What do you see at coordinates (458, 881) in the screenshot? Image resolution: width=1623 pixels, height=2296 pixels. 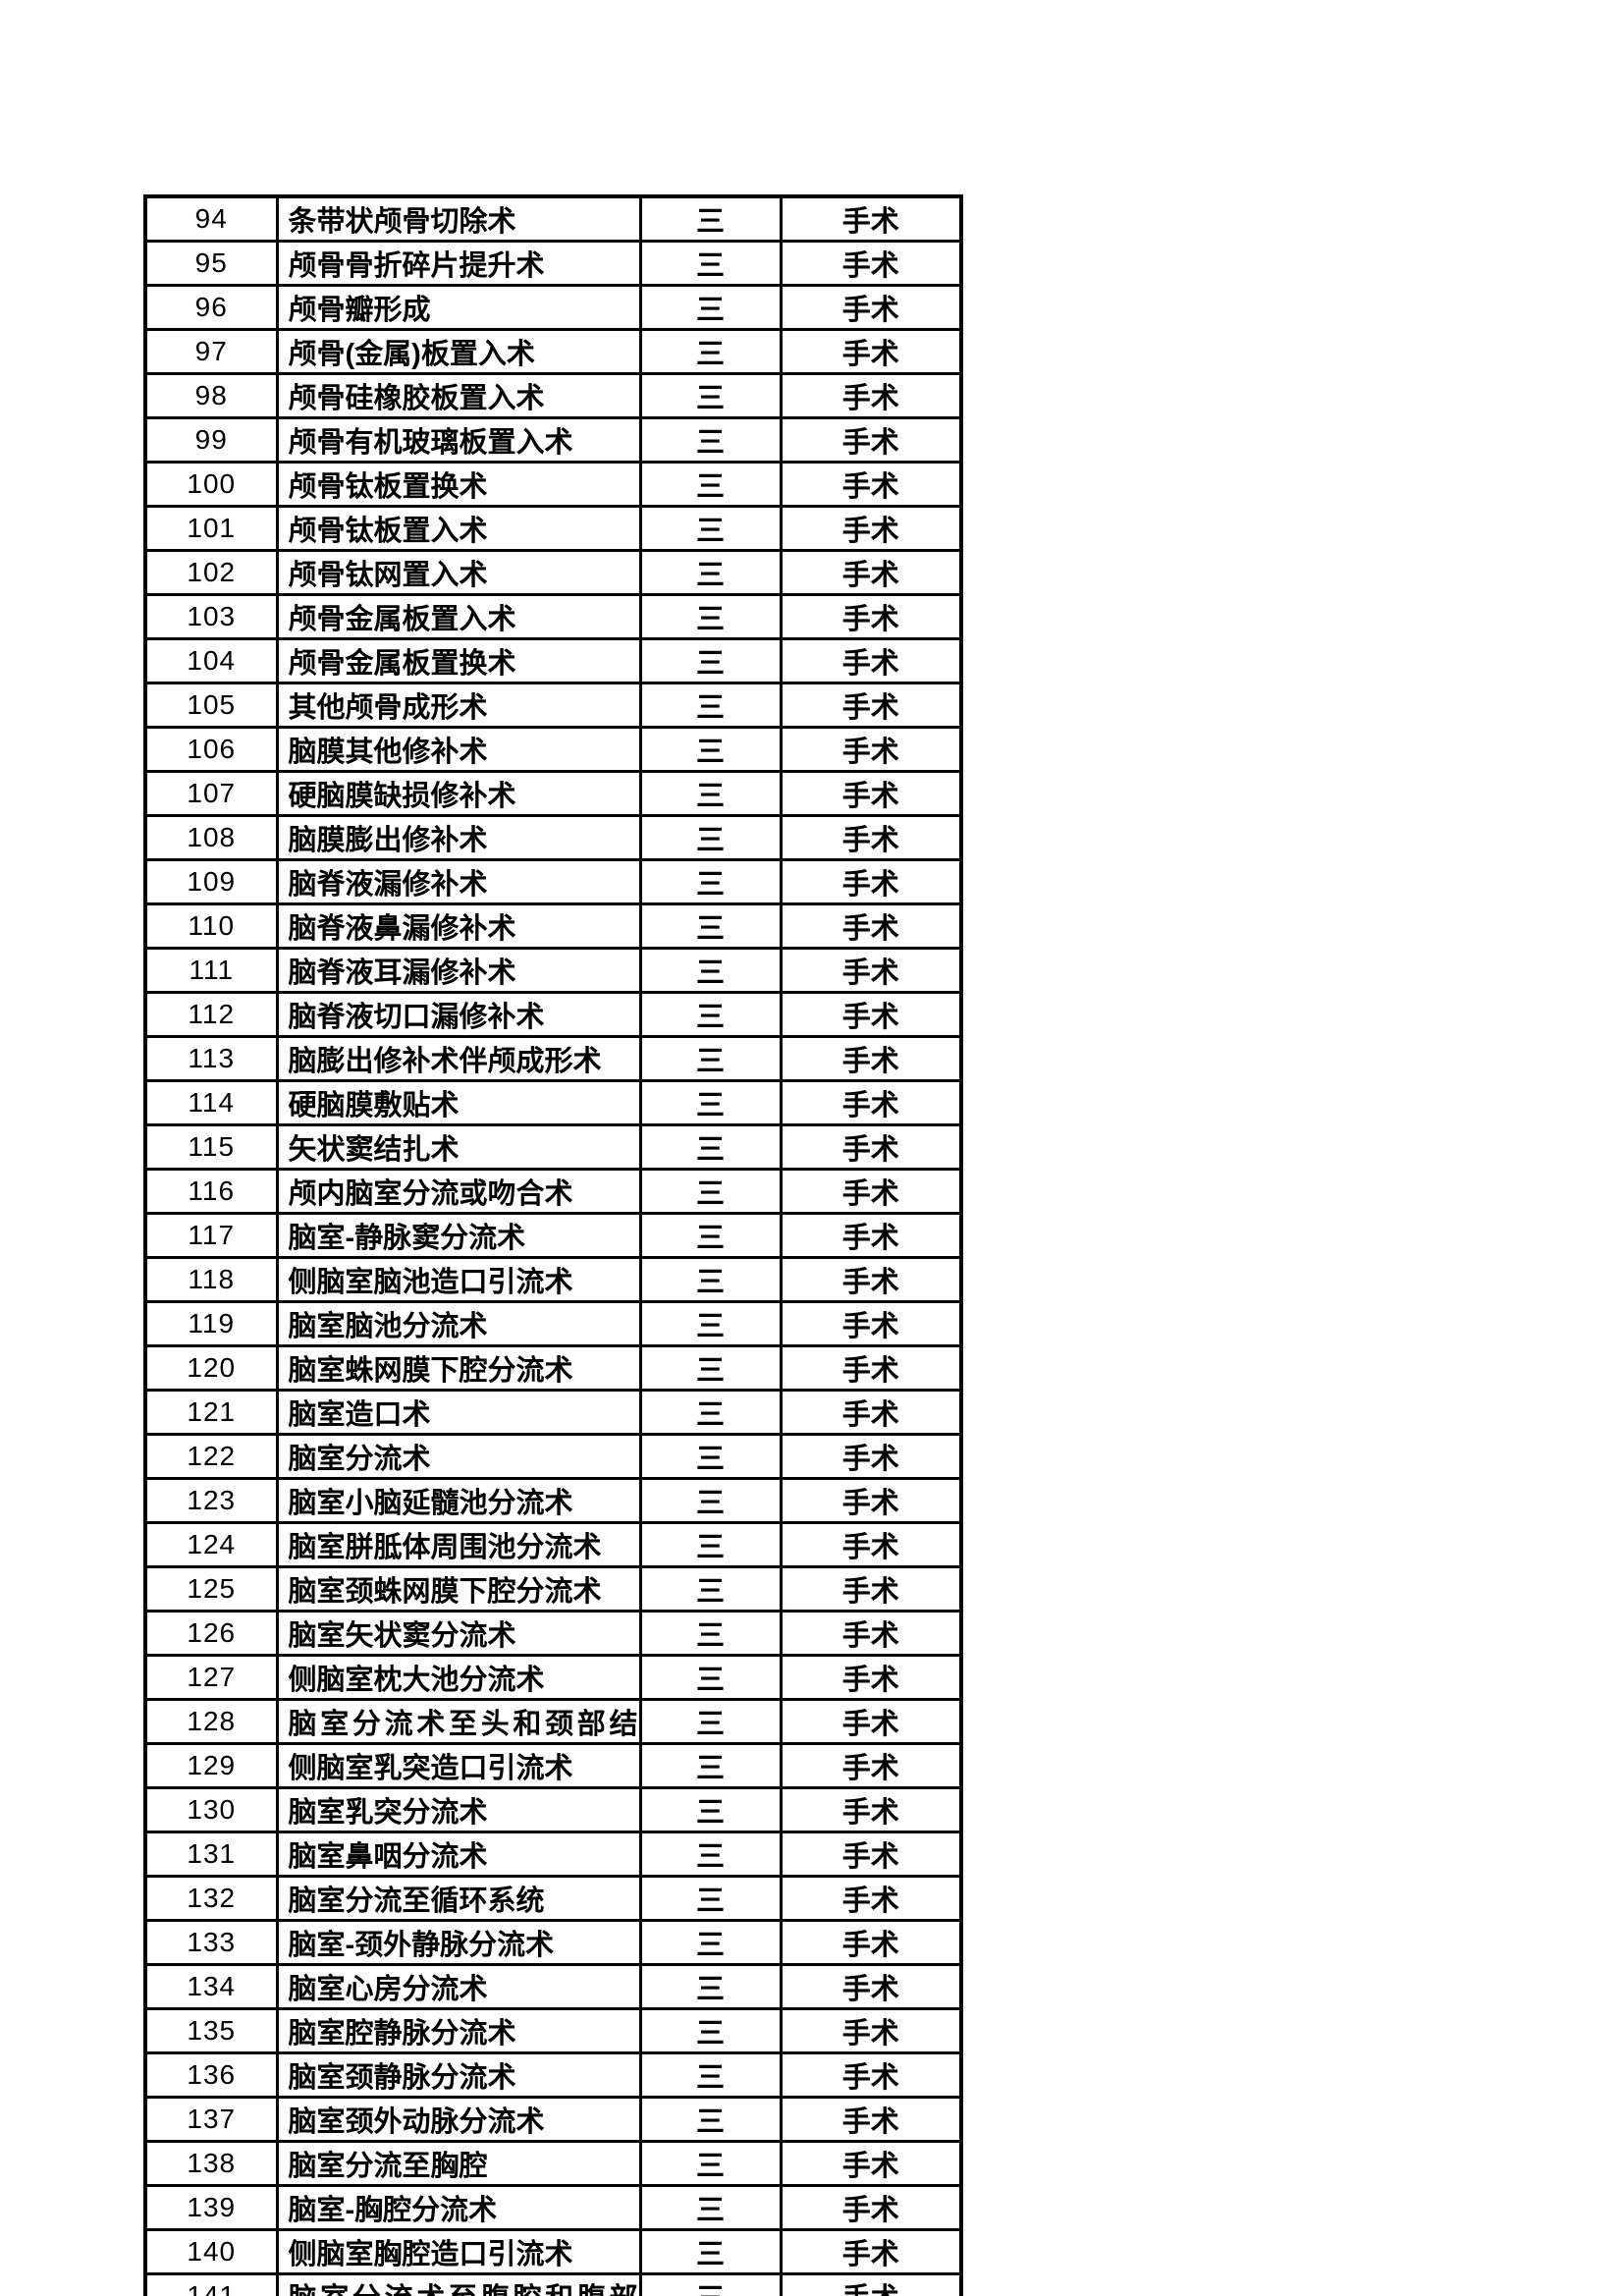 I see `procedure-name-cell: 脑脊液漏修补术` at bounding box center [458, 881].